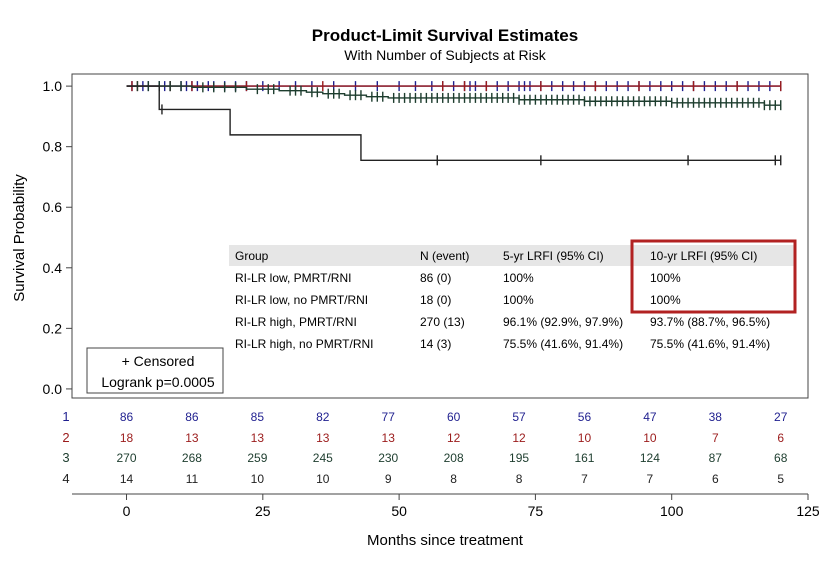  Describe the element at coordinates (399, 511) in the screenshot. I see `x-tick-label: 50` at that location.